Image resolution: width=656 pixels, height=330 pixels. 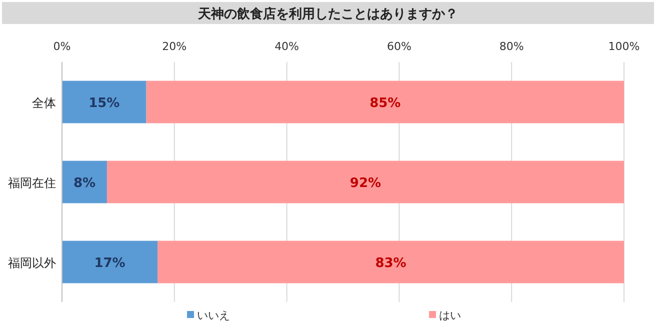 What do you see at coordinates (32, 263) in the screenshot?
I see `y-tick-label: 福岡以外` at bounding box center [32, 263].